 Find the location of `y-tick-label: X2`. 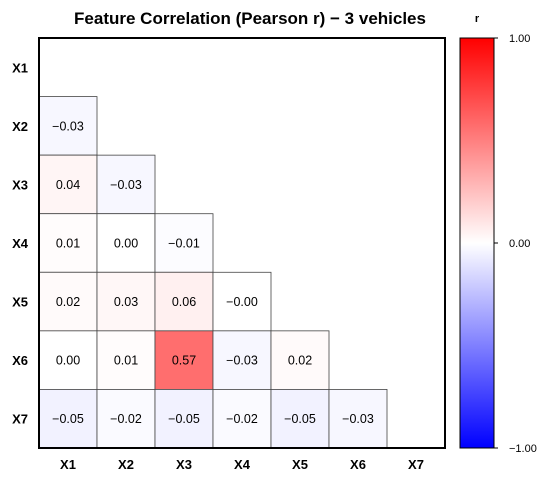

y-tick-label: X2 is located at coordinates (20, 126).